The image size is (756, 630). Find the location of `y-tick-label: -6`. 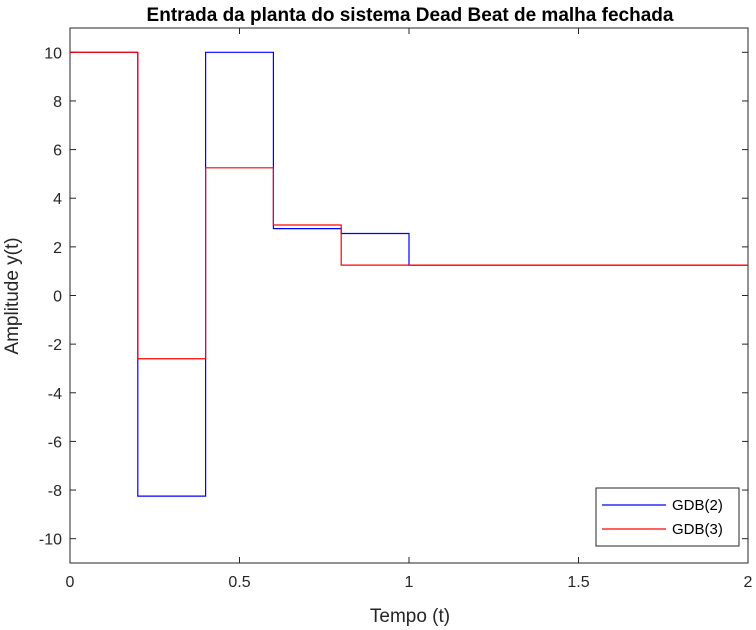

y-tick-label: -6 is located at coordinates (55, 442).